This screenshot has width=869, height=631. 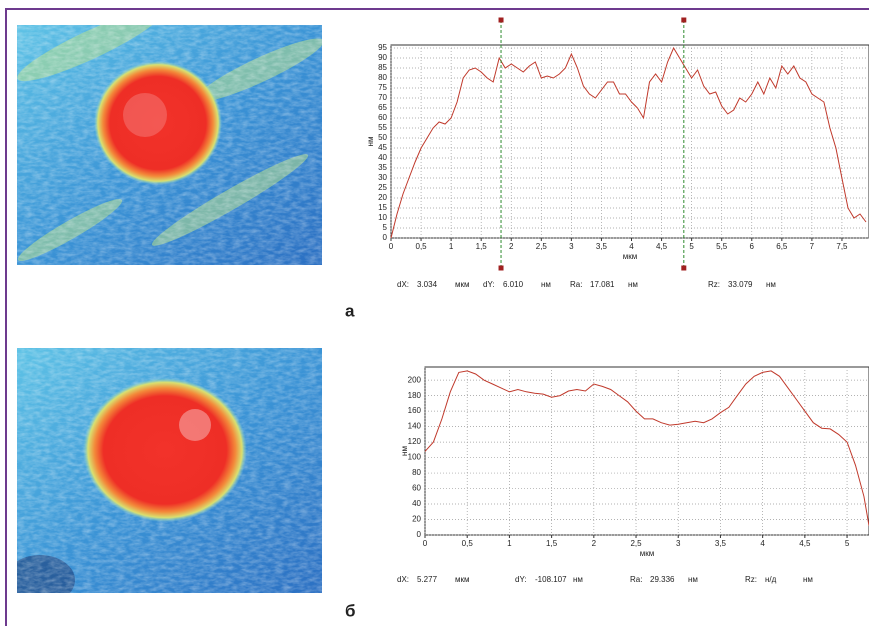 What do you see at coordinates (382, 57) in the screenshot?
I see `y-tick-label: 90` at bounding box center [382, 57].